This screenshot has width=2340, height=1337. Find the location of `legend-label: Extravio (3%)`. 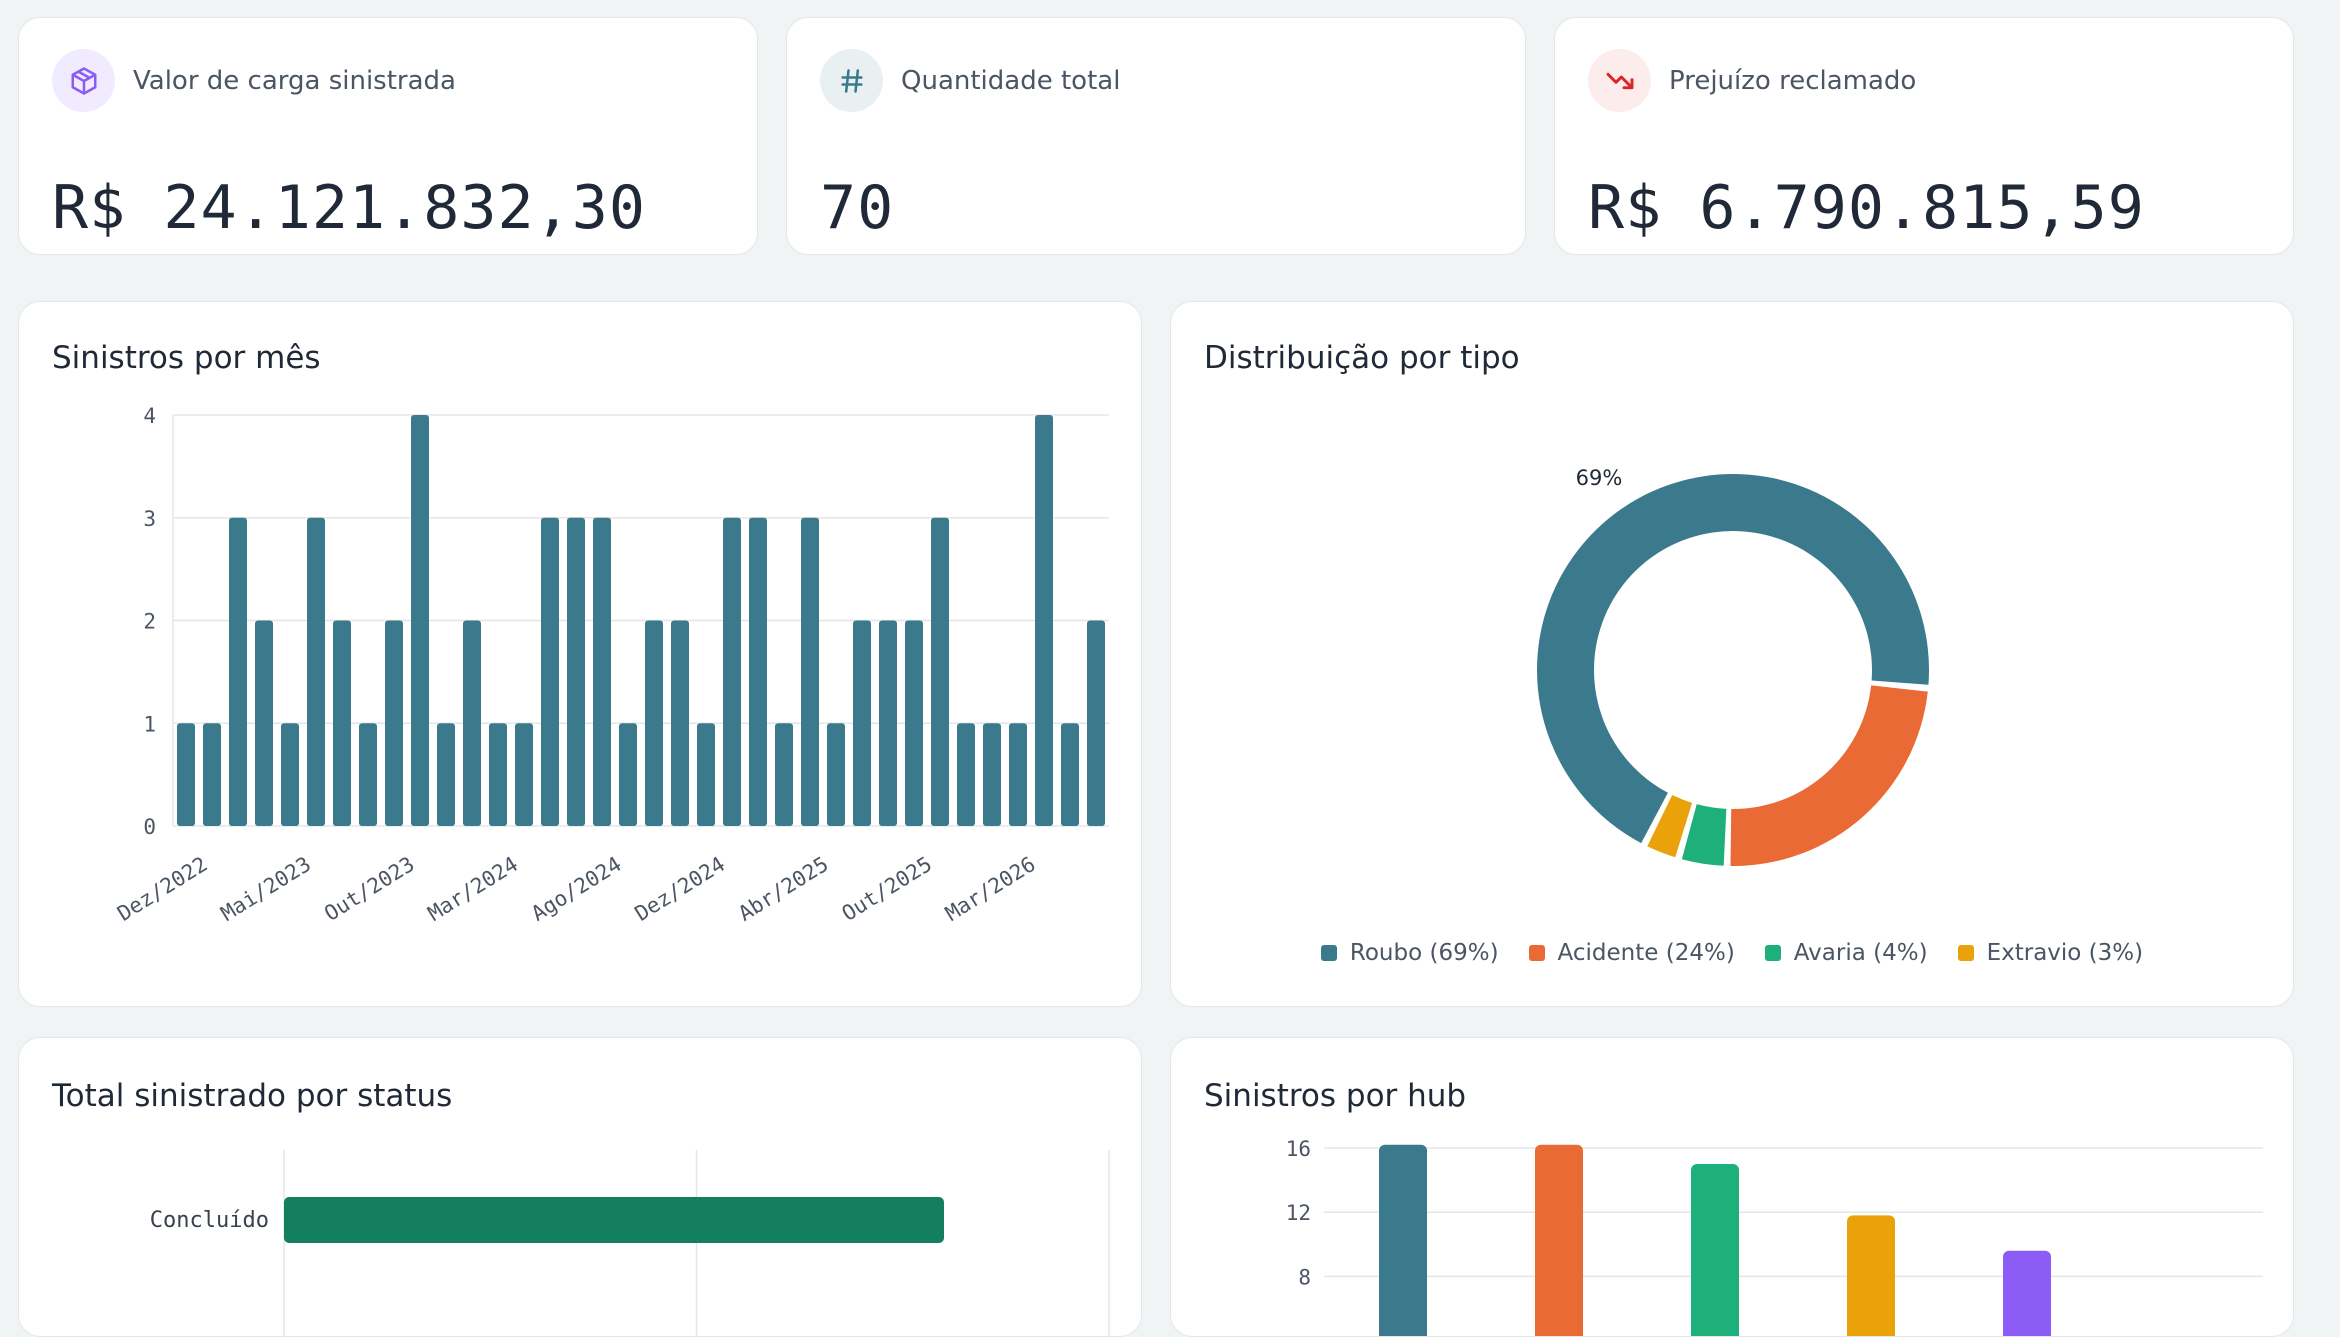

legend-label: Extravio (3%) is located at coordinates (2065, 953).